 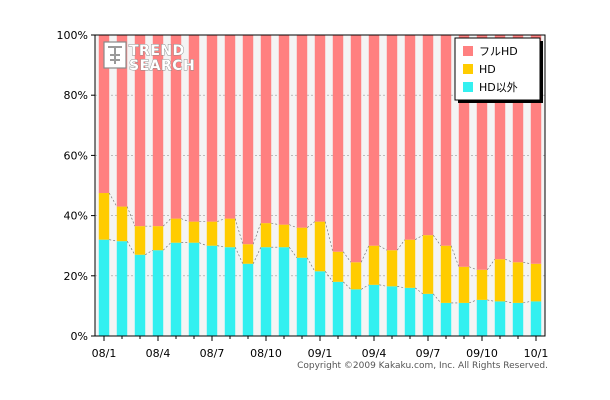 I want to click on legend-label: HD, so click(x=487, y=69).